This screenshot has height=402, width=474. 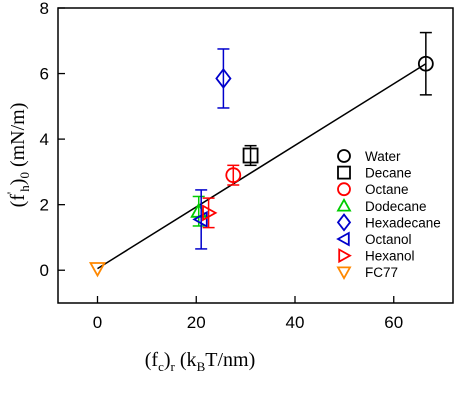 I want to click on y-tick-label: 8, so click(x=44, y=9).